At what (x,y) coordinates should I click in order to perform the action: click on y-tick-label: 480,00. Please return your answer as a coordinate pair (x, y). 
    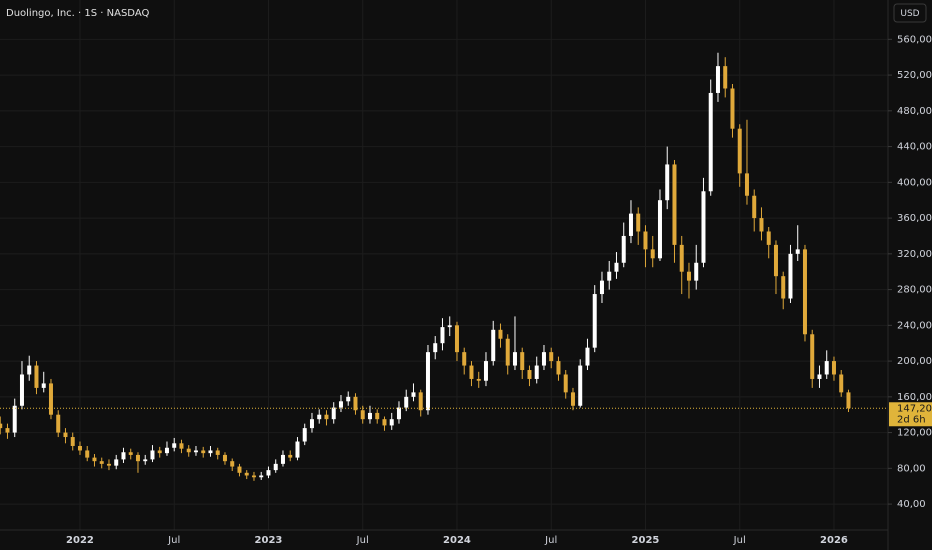
    Looking at the image, I should click on (914, 111).